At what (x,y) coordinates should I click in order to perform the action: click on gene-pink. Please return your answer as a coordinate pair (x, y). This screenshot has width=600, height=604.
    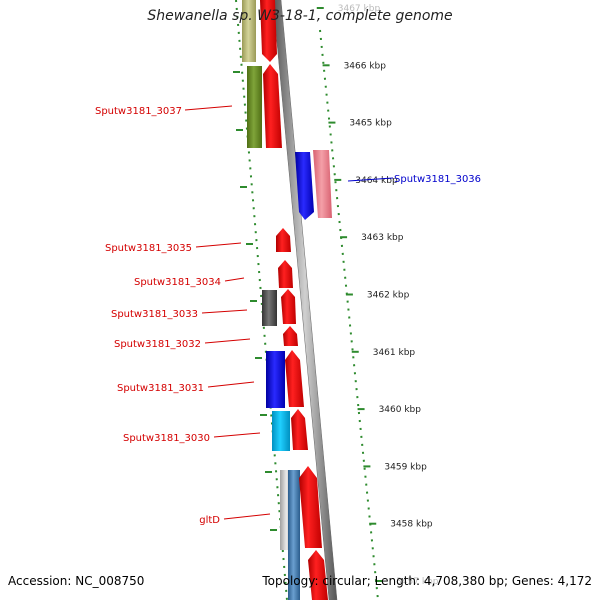
    Looking at the image, I should click on (322, 184).